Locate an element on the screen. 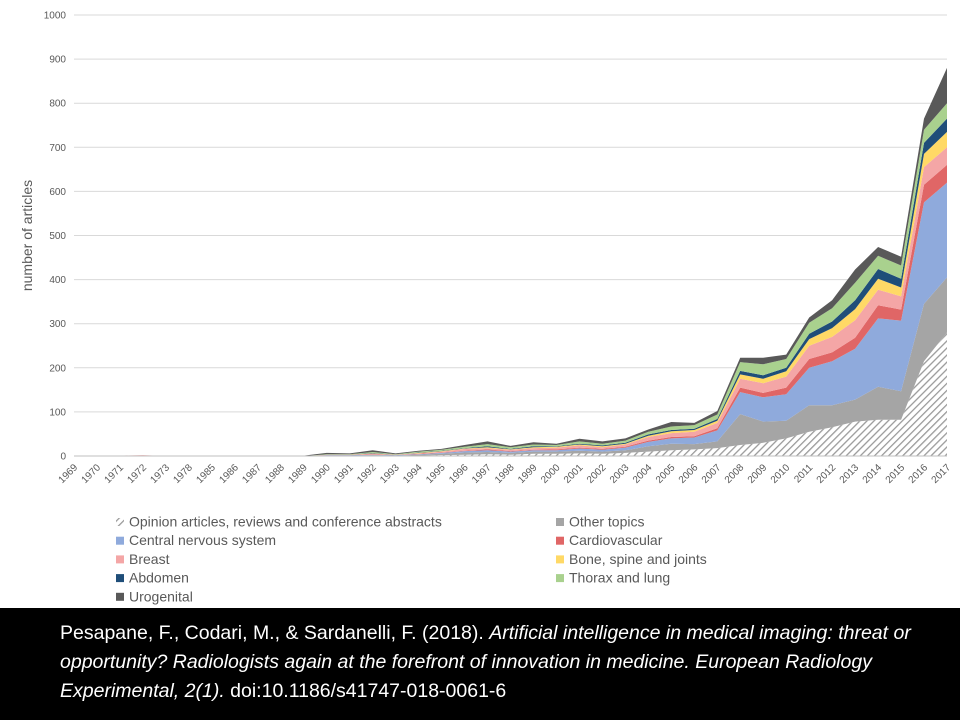  legend-item-label: Urogenital is located at coordinates (161, 596).